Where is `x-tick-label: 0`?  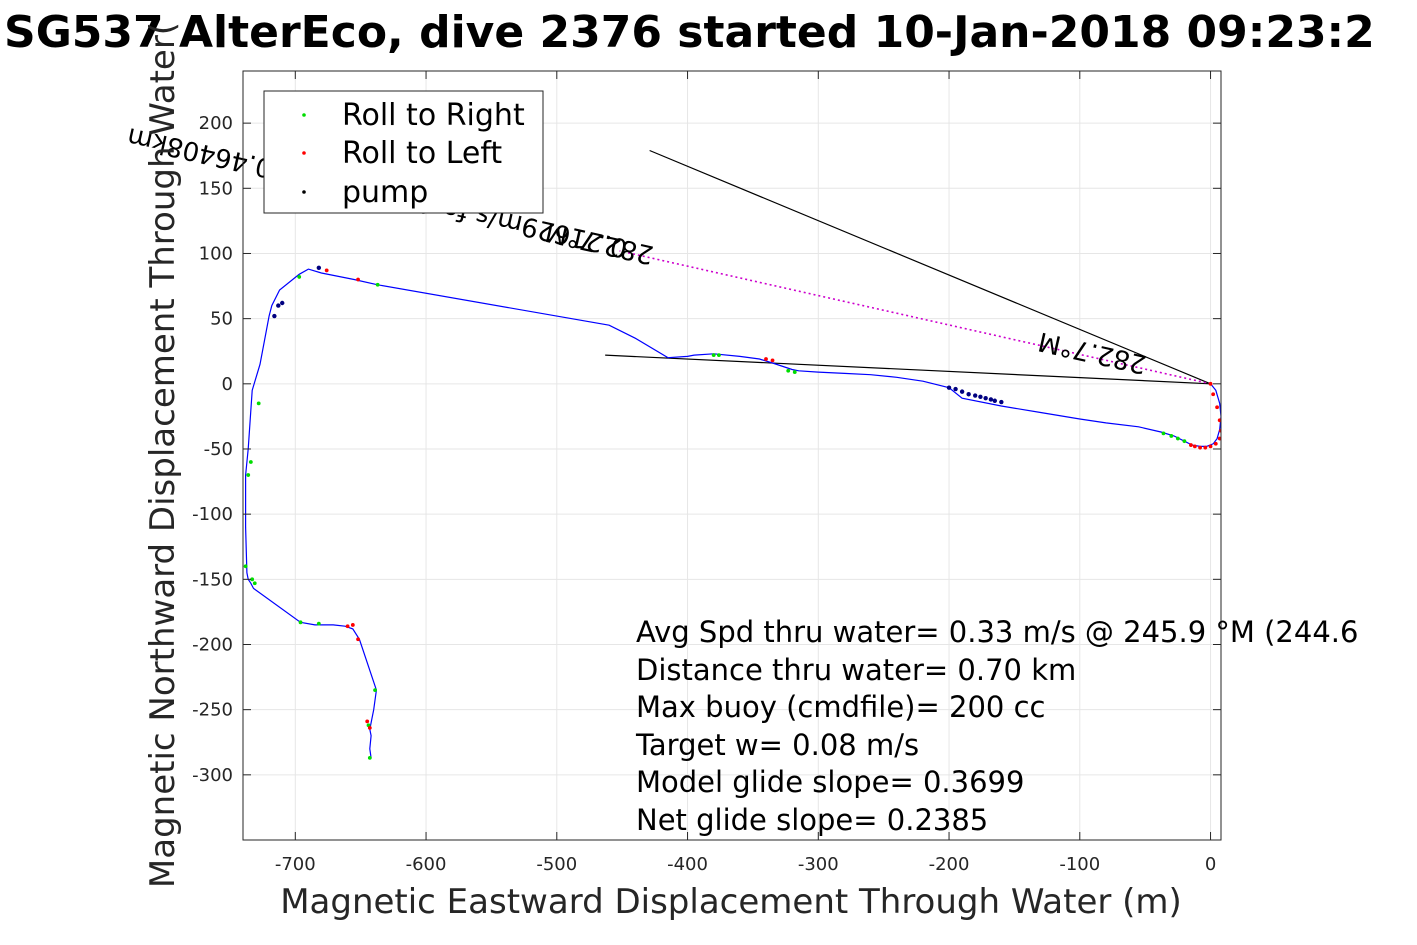
x-tick-label: 0 is located at coordinates (1210, 864).